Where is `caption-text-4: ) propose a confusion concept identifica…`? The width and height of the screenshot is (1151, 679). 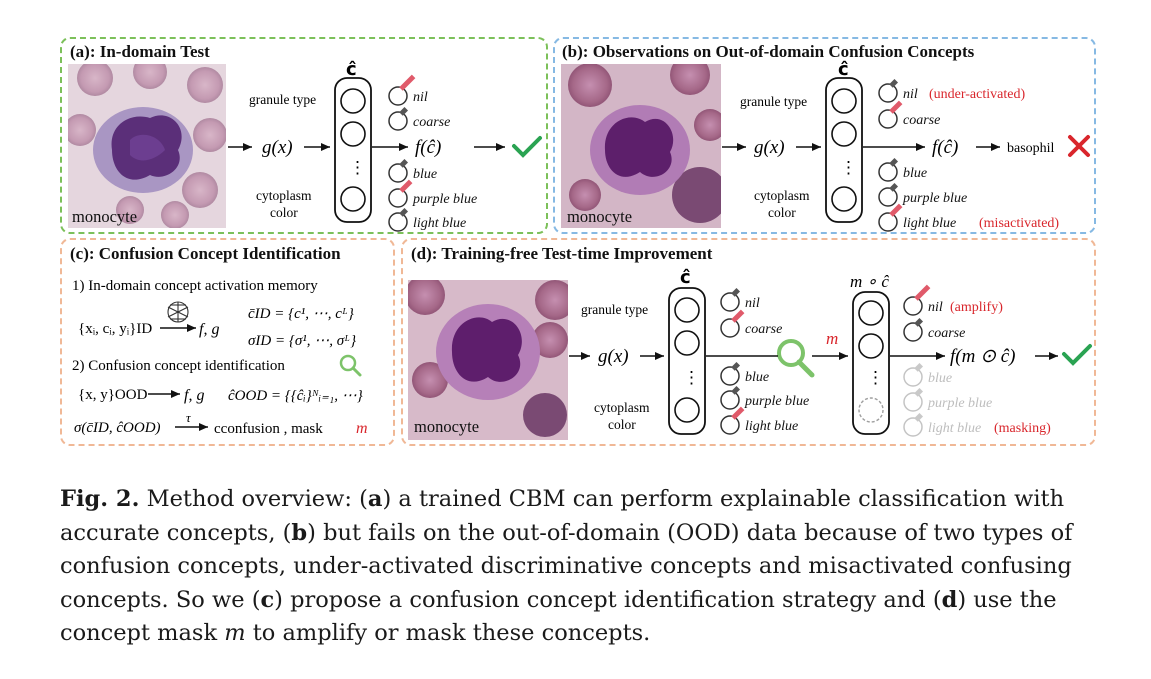
caption-text-4: ) propose a confusion concept identifica… is located at coordinates (608, 599).